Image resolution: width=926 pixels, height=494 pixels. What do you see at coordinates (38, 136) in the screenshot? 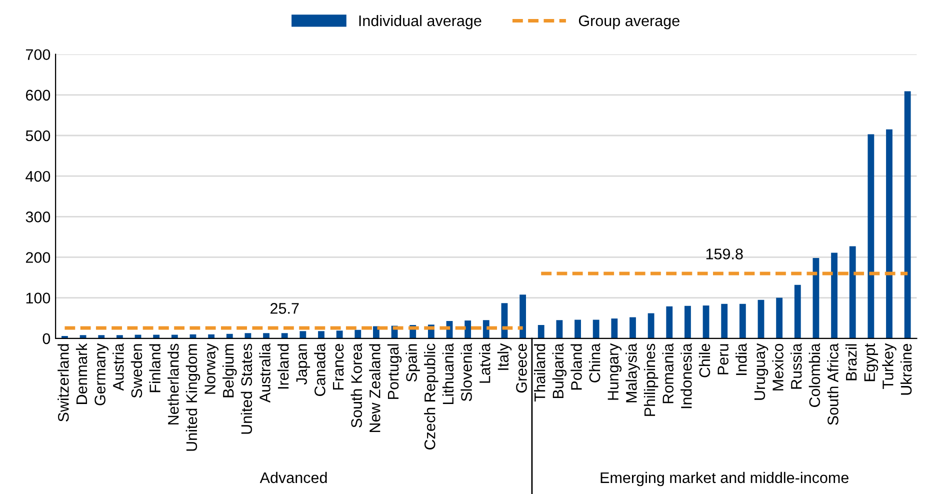
I see `y-tick-label: 500` at bounding box center [38, 136].